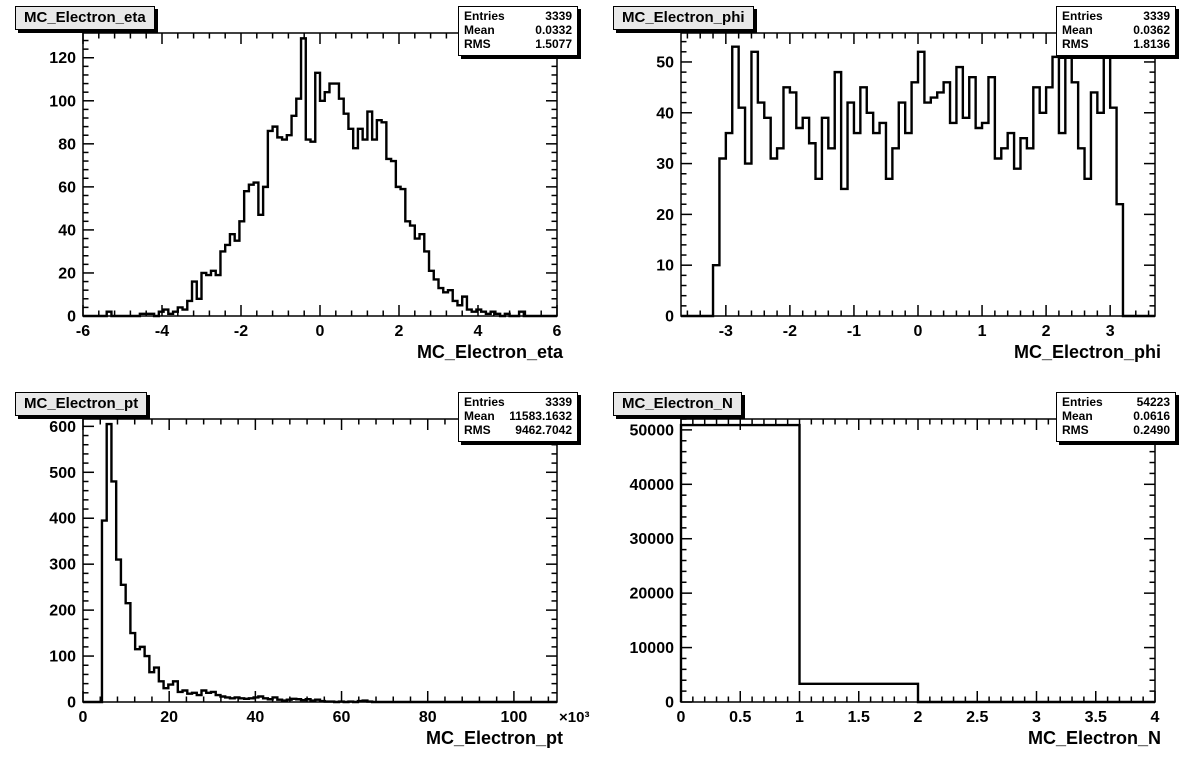  What do you see at coordinates (1087, 352) in the screenshot?
I see `x-axis-title: MC_Electron_phi` at bounding box center [1087, 352].